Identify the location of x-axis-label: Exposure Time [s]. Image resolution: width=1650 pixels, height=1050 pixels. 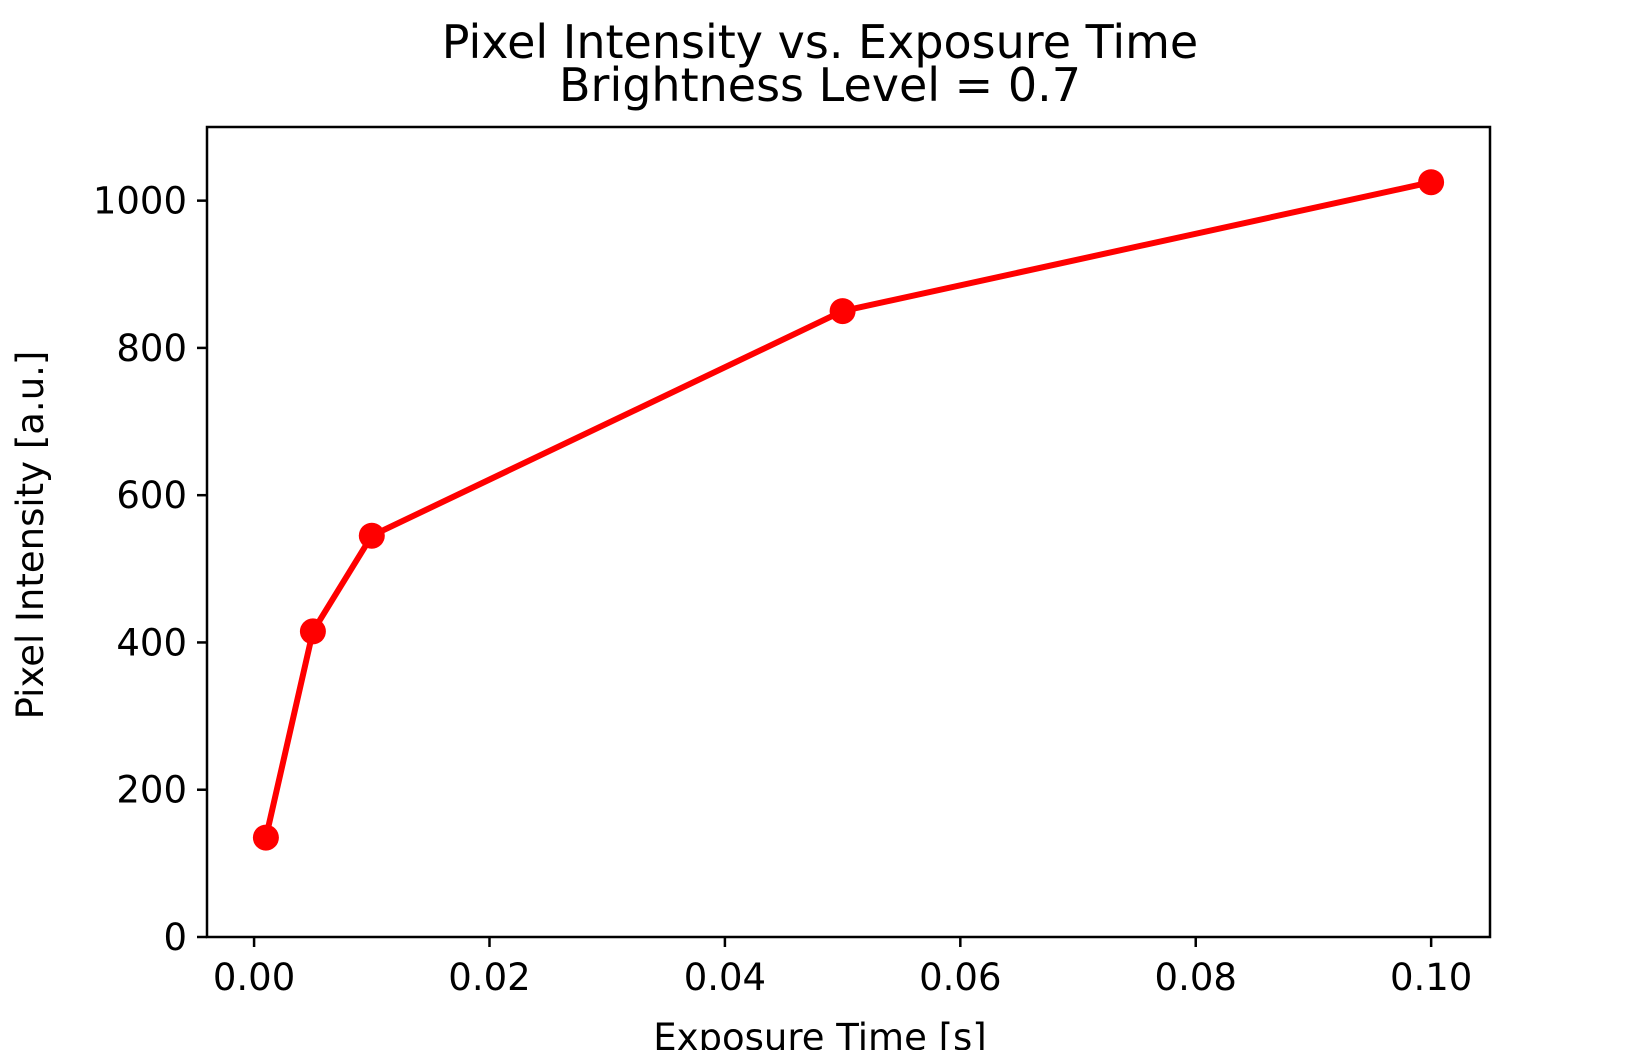
(820, 1033).